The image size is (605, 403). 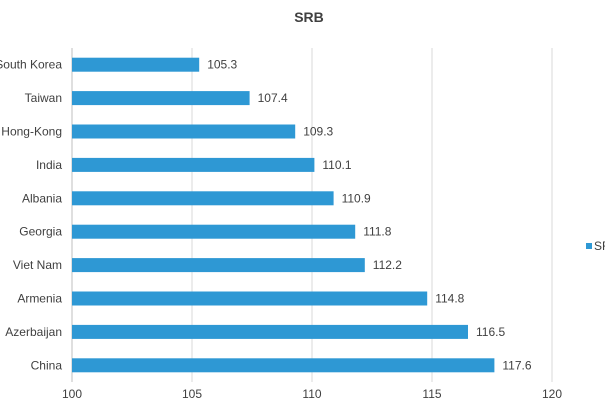 What do you see at coordinates (39, 299) in the screenshot?
I see `category-label: Armenia` at bounding box center [39, 299].